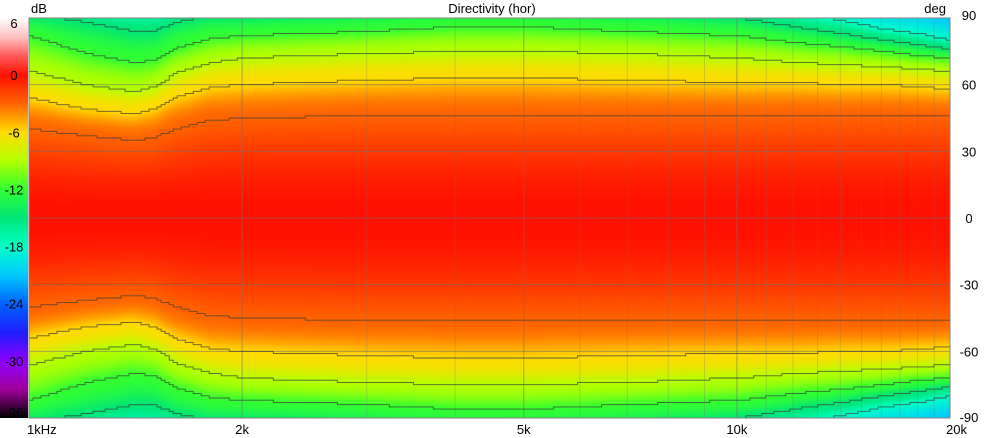 The image size is (985, 438). Describe the element at coordinates (242, 429) in the screenshot. I see `x-tick-label: 2k` at that location.